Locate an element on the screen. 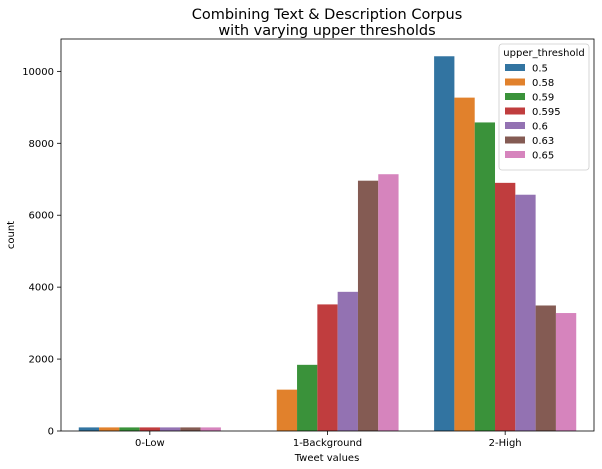 Image resolution: width=602 pixels, height=469 pixels. legend-label: 0.5 is located at coordinates (540, 69).